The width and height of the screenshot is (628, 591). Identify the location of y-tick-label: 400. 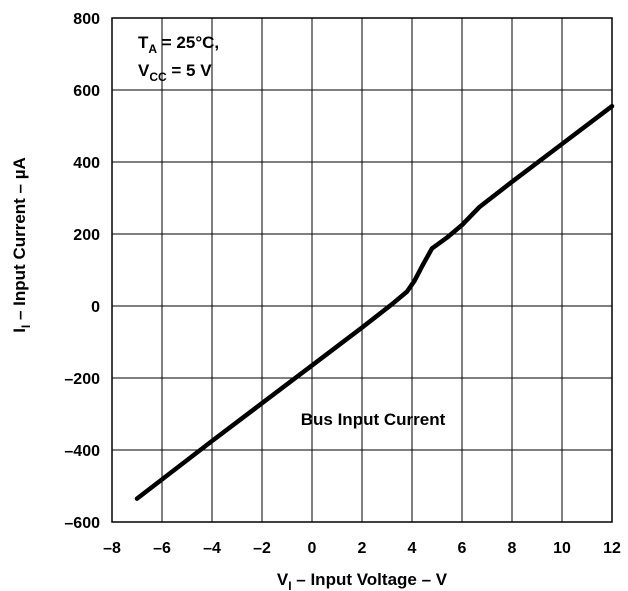
(86, 163).